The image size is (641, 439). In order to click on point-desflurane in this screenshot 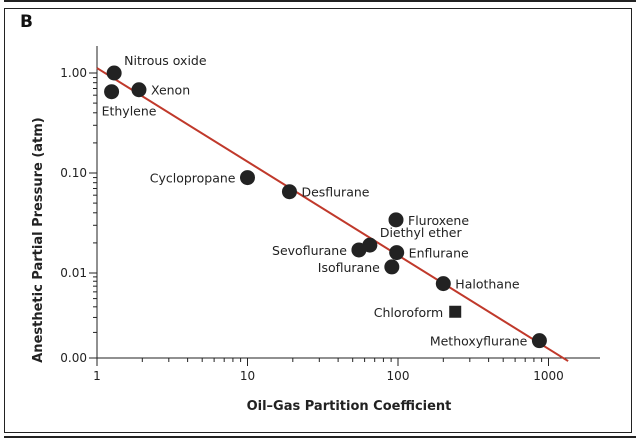, I will do `click(289, 192)`.